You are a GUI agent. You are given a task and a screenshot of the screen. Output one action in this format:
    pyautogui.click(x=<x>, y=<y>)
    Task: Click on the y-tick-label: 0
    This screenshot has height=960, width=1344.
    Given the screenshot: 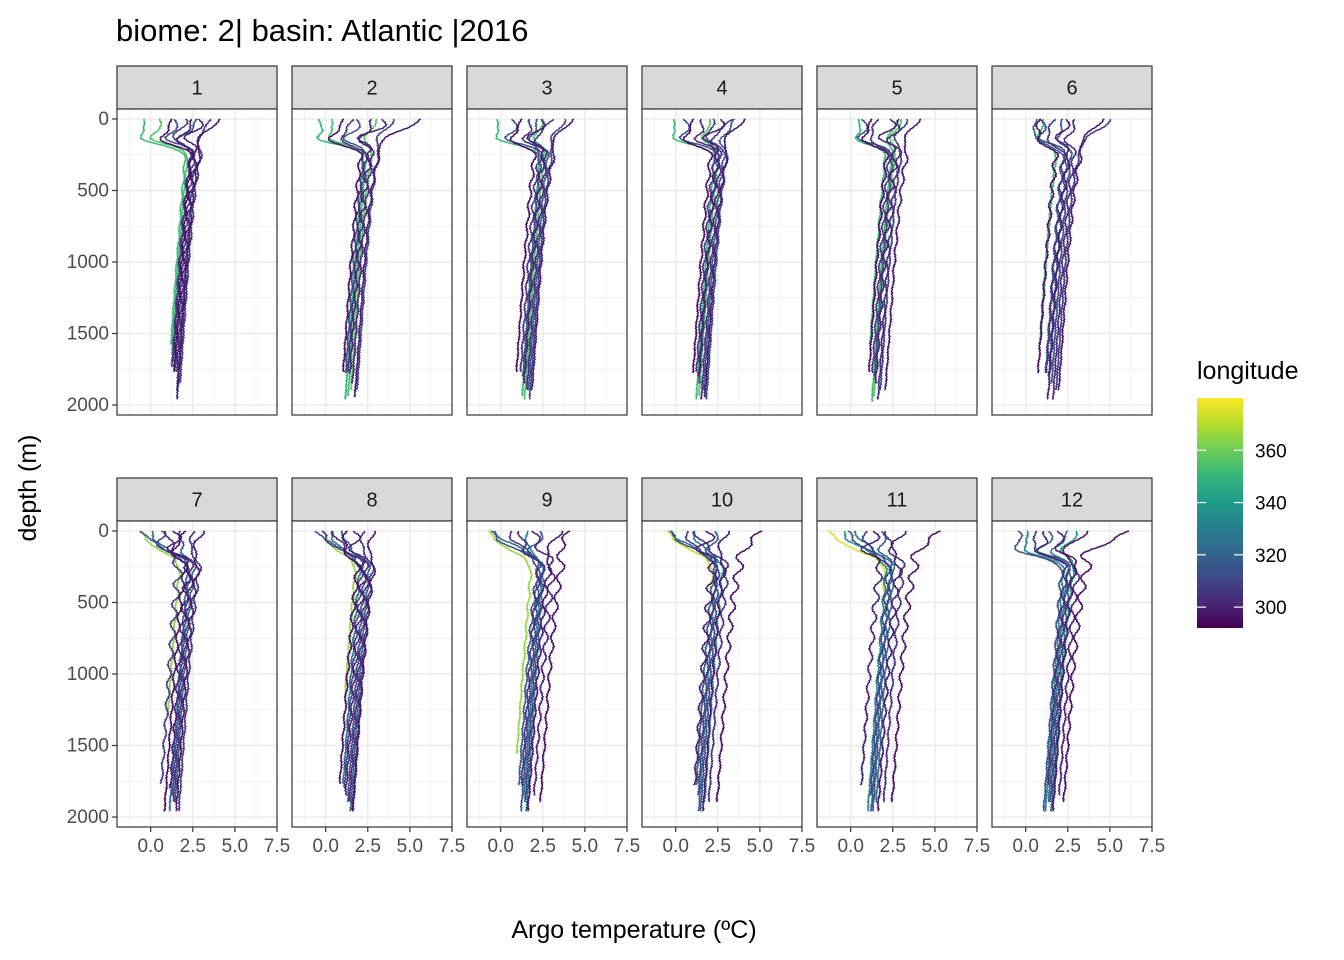 What is the action you would take?
    pyautogui.click(x=103, y=531)
    